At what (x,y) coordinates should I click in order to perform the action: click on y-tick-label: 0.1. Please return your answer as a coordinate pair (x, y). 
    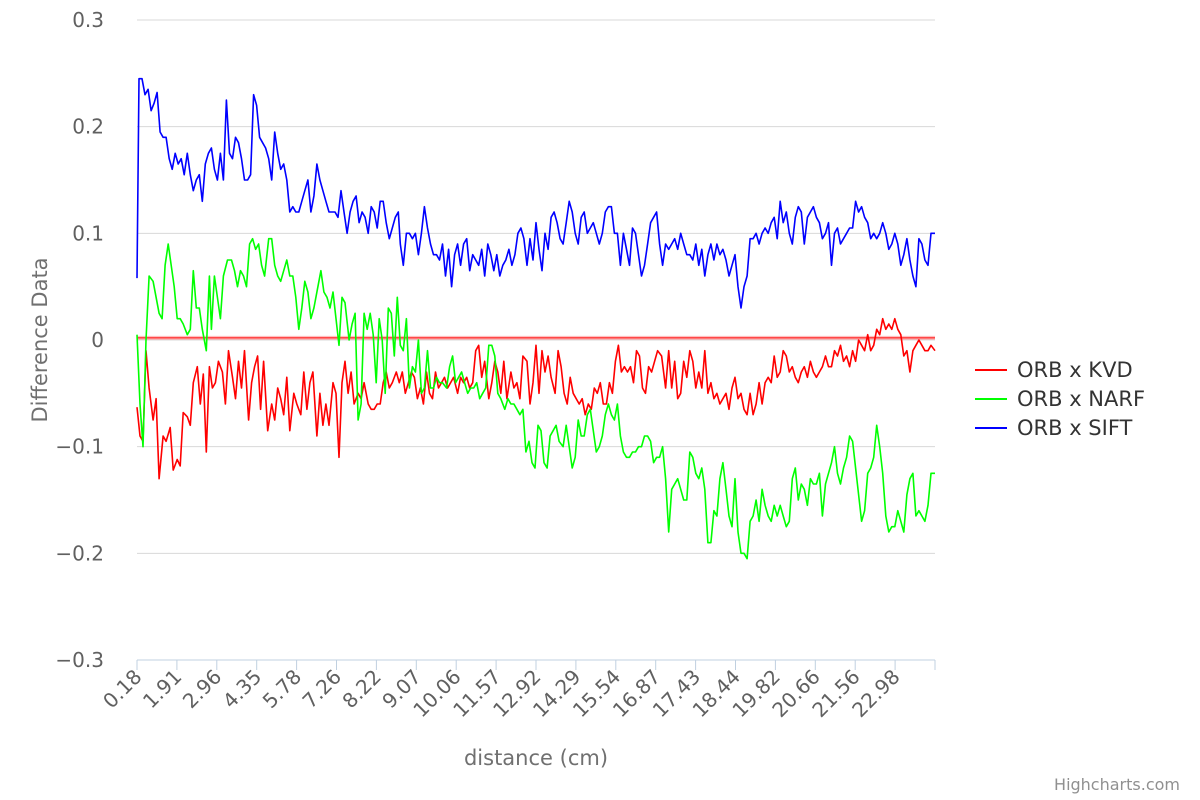
    Looking at the image, I should click on (88, 233).